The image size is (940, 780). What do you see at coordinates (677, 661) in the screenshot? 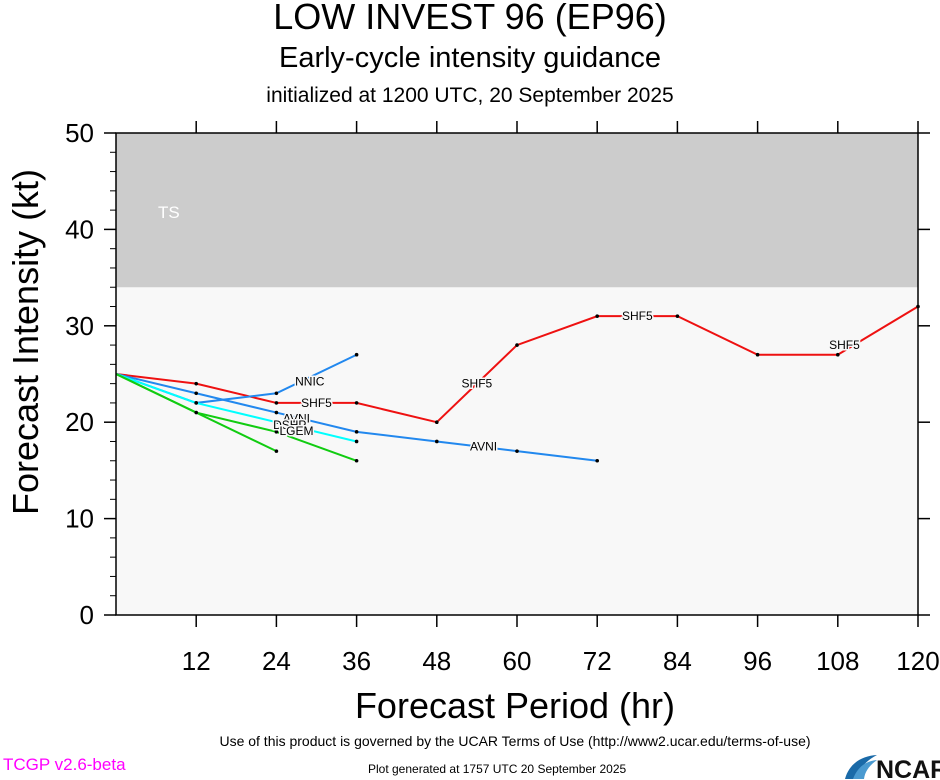
I see `x-tick-label: 84` at bounding box center [677, 661].